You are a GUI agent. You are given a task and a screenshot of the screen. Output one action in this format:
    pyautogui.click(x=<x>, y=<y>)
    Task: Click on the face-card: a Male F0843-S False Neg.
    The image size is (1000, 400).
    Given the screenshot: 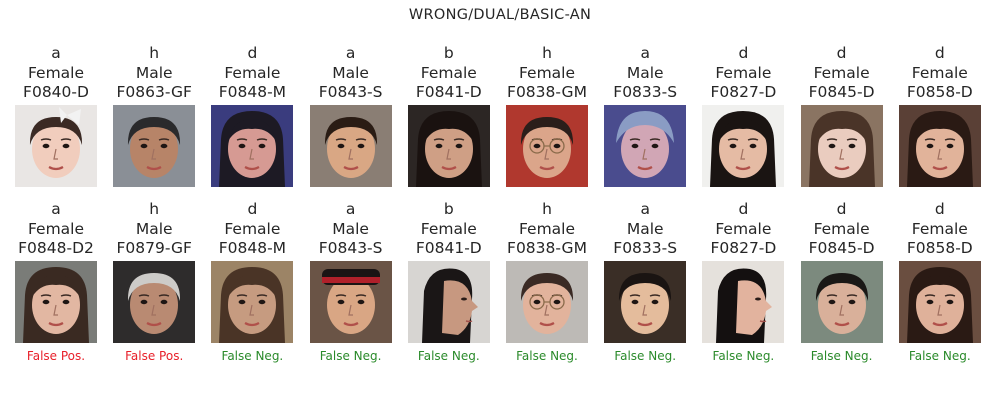 What is the action you would take?
    pyautogui.click(x=351, y=281)
    